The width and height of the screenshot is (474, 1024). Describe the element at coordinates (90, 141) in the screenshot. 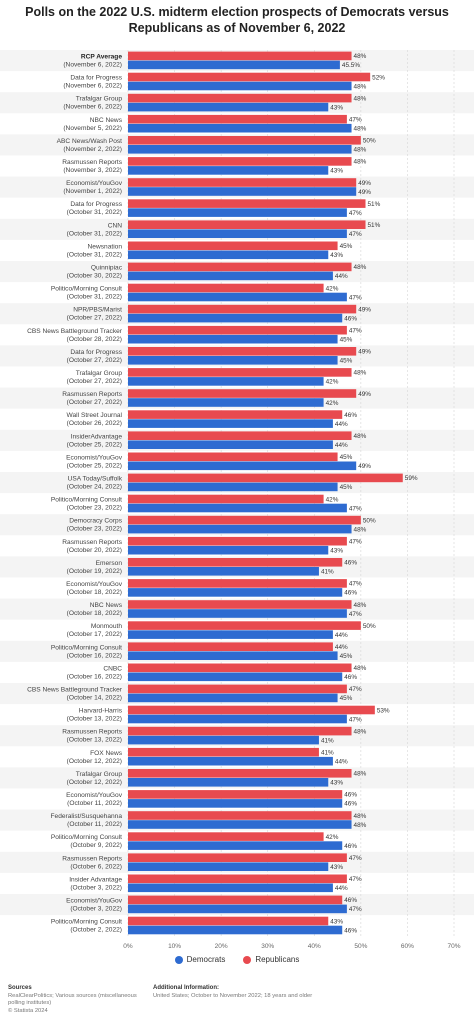

I see `category-label: ABC News/Wash Post` at that location.